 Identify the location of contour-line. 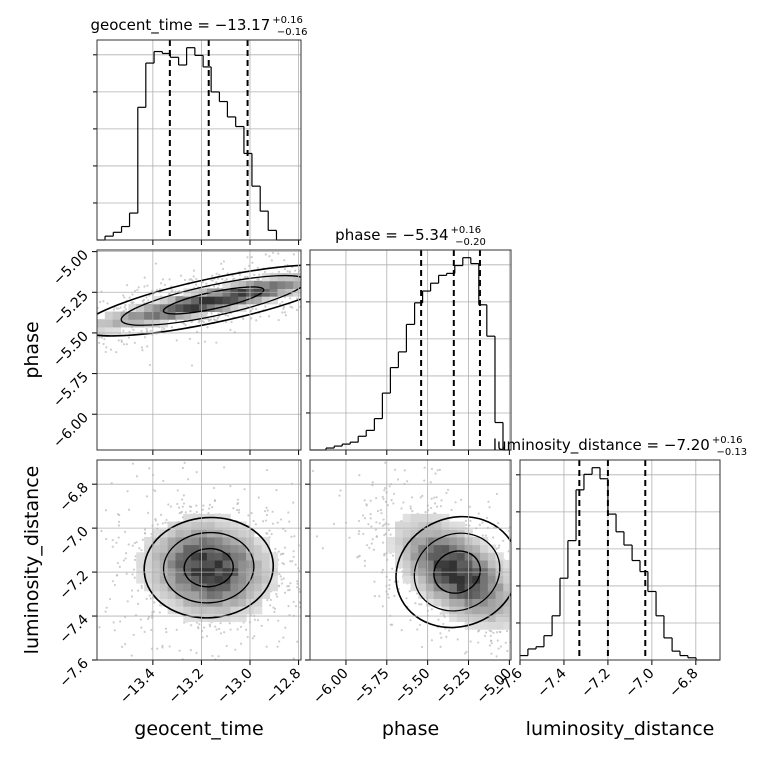
(208, 567).